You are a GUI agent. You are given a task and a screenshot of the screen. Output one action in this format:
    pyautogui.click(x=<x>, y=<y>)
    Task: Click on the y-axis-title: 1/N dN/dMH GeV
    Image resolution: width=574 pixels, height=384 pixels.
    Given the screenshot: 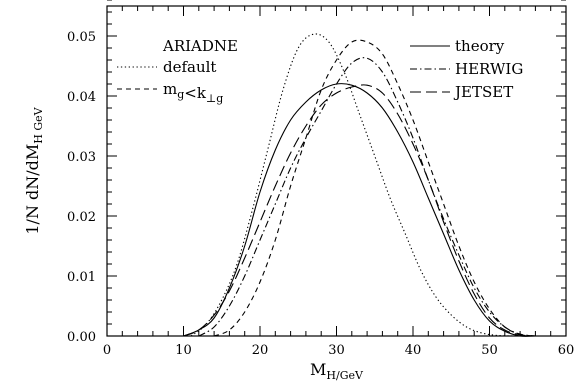 What is the action you would take?
    pyautogui.click(x=34, y=170)
    